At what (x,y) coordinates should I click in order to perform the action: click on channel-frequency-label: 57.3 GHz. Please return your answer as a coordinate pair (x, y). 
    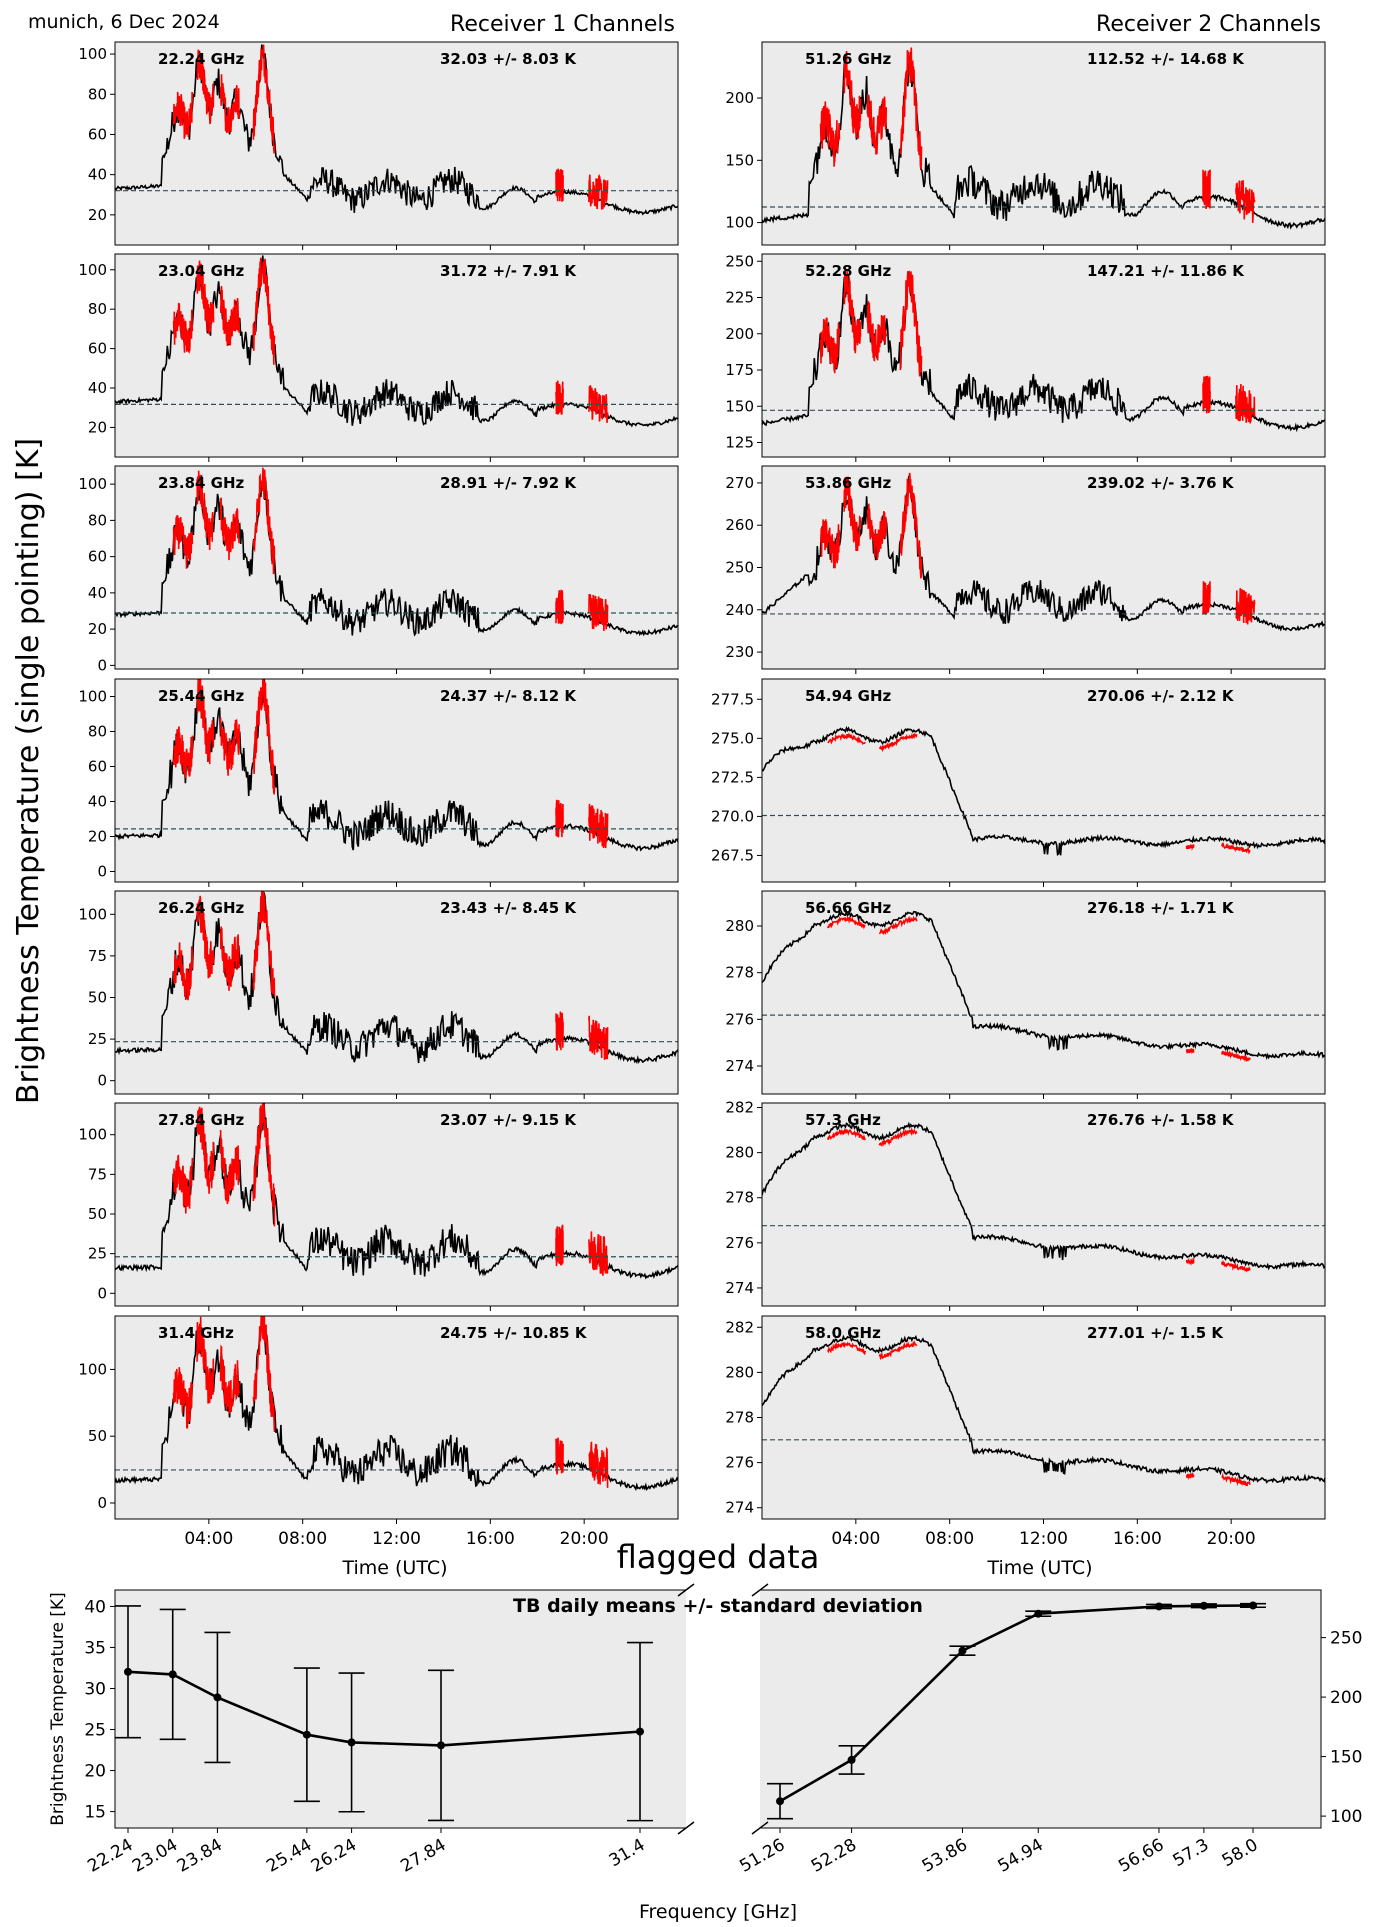
    Looking at the image, I should click on (843, 1120).